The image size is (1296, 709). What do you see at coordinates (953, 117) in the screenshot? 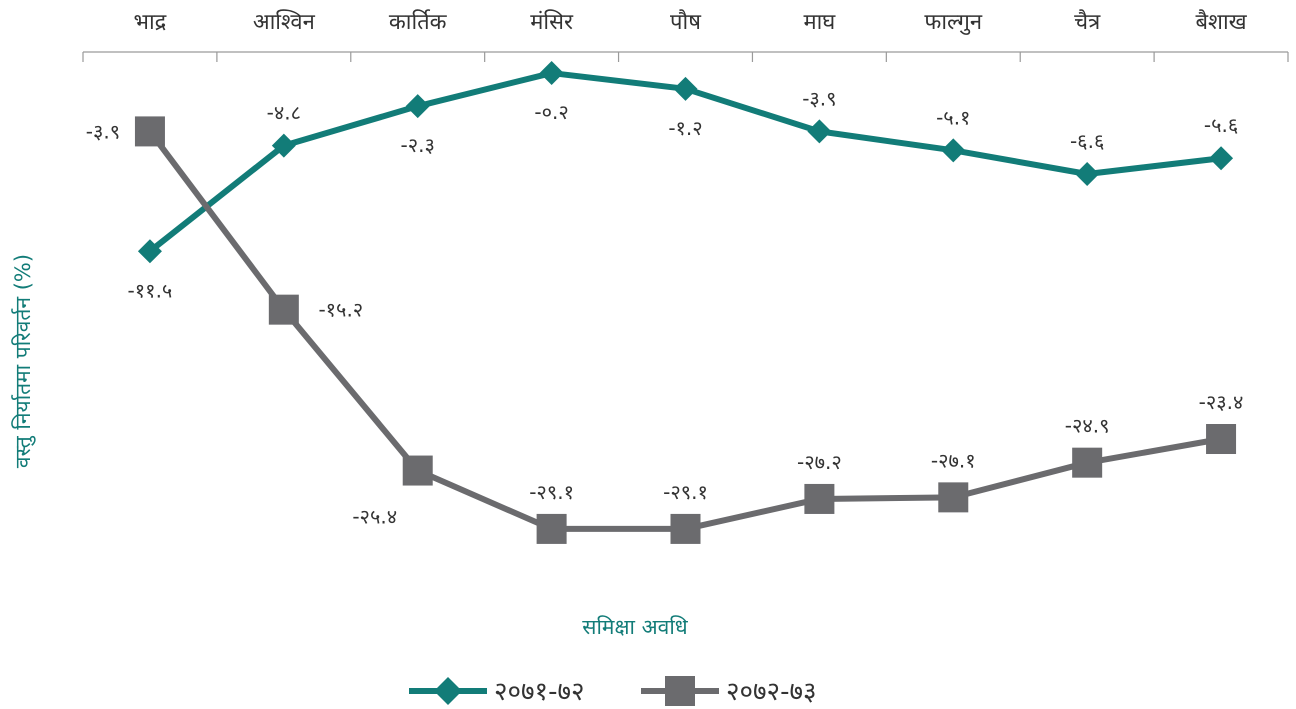
I see `data-label: -५.१` at bounding box center [953, 117].